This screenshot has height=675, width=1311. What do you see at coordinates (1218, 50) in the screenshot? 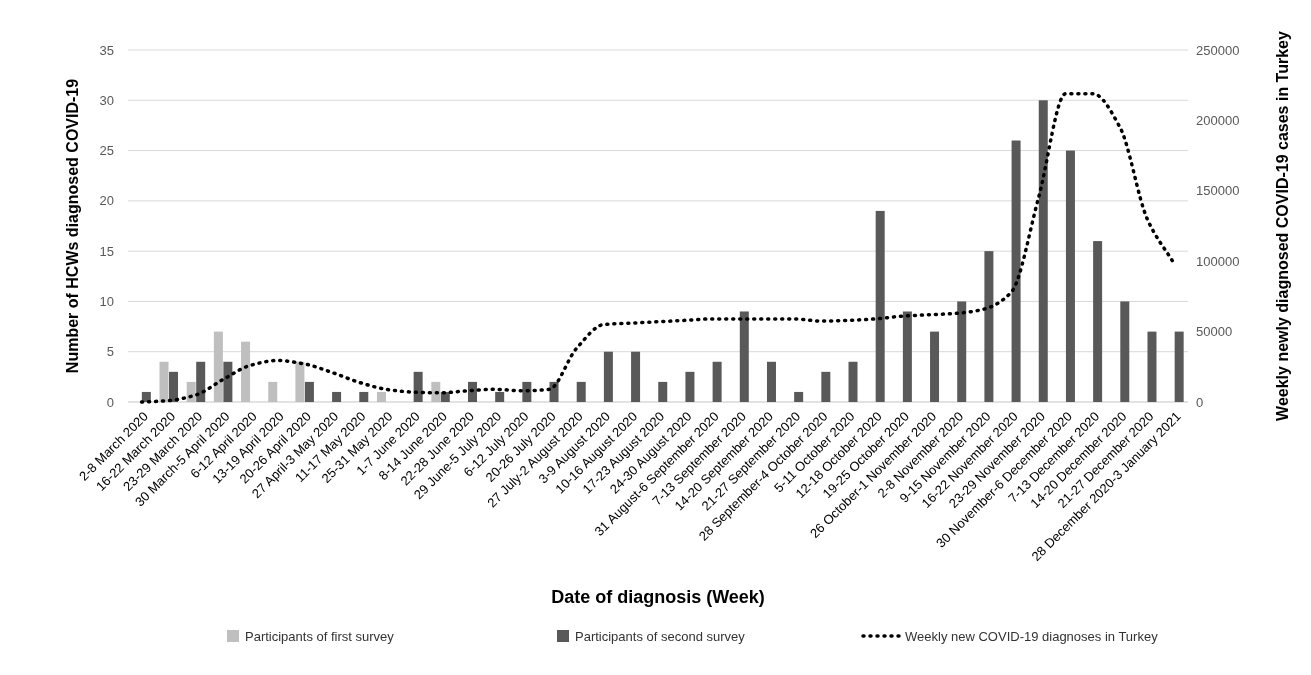
I see `y2-tick-label: 250000` at bounding box center [1218, 50].